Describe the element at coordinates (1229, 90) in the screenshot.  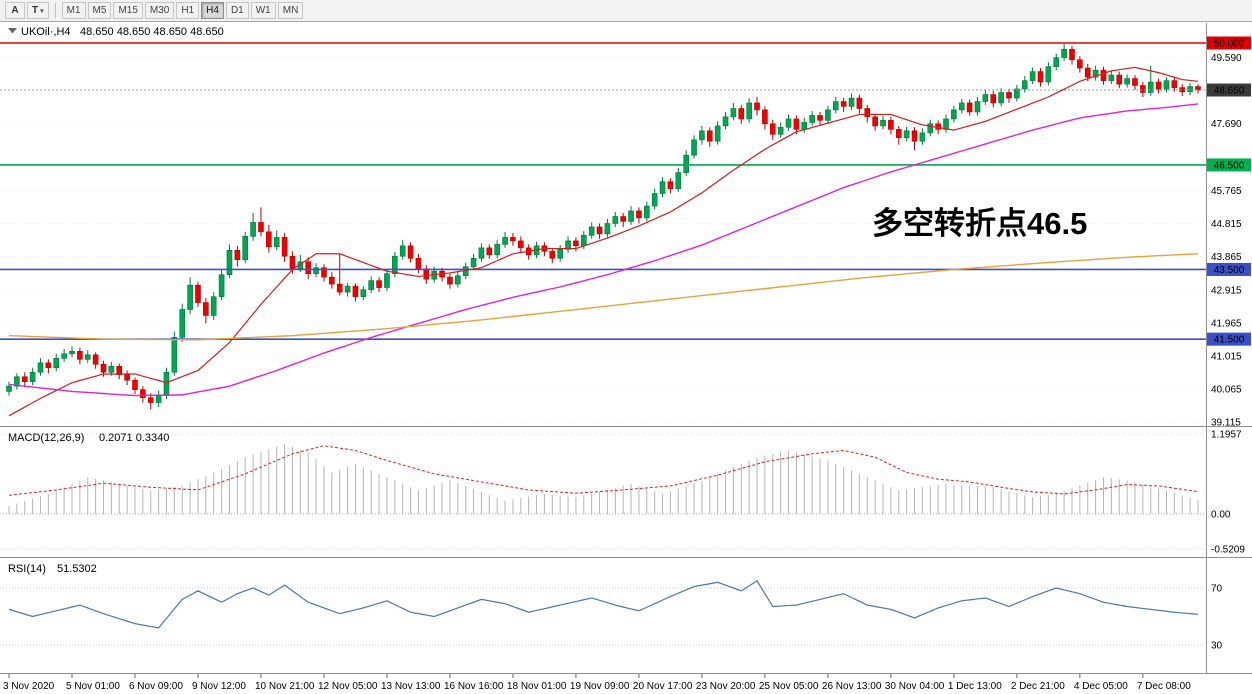
I see `price-badge-48.650` at that location.